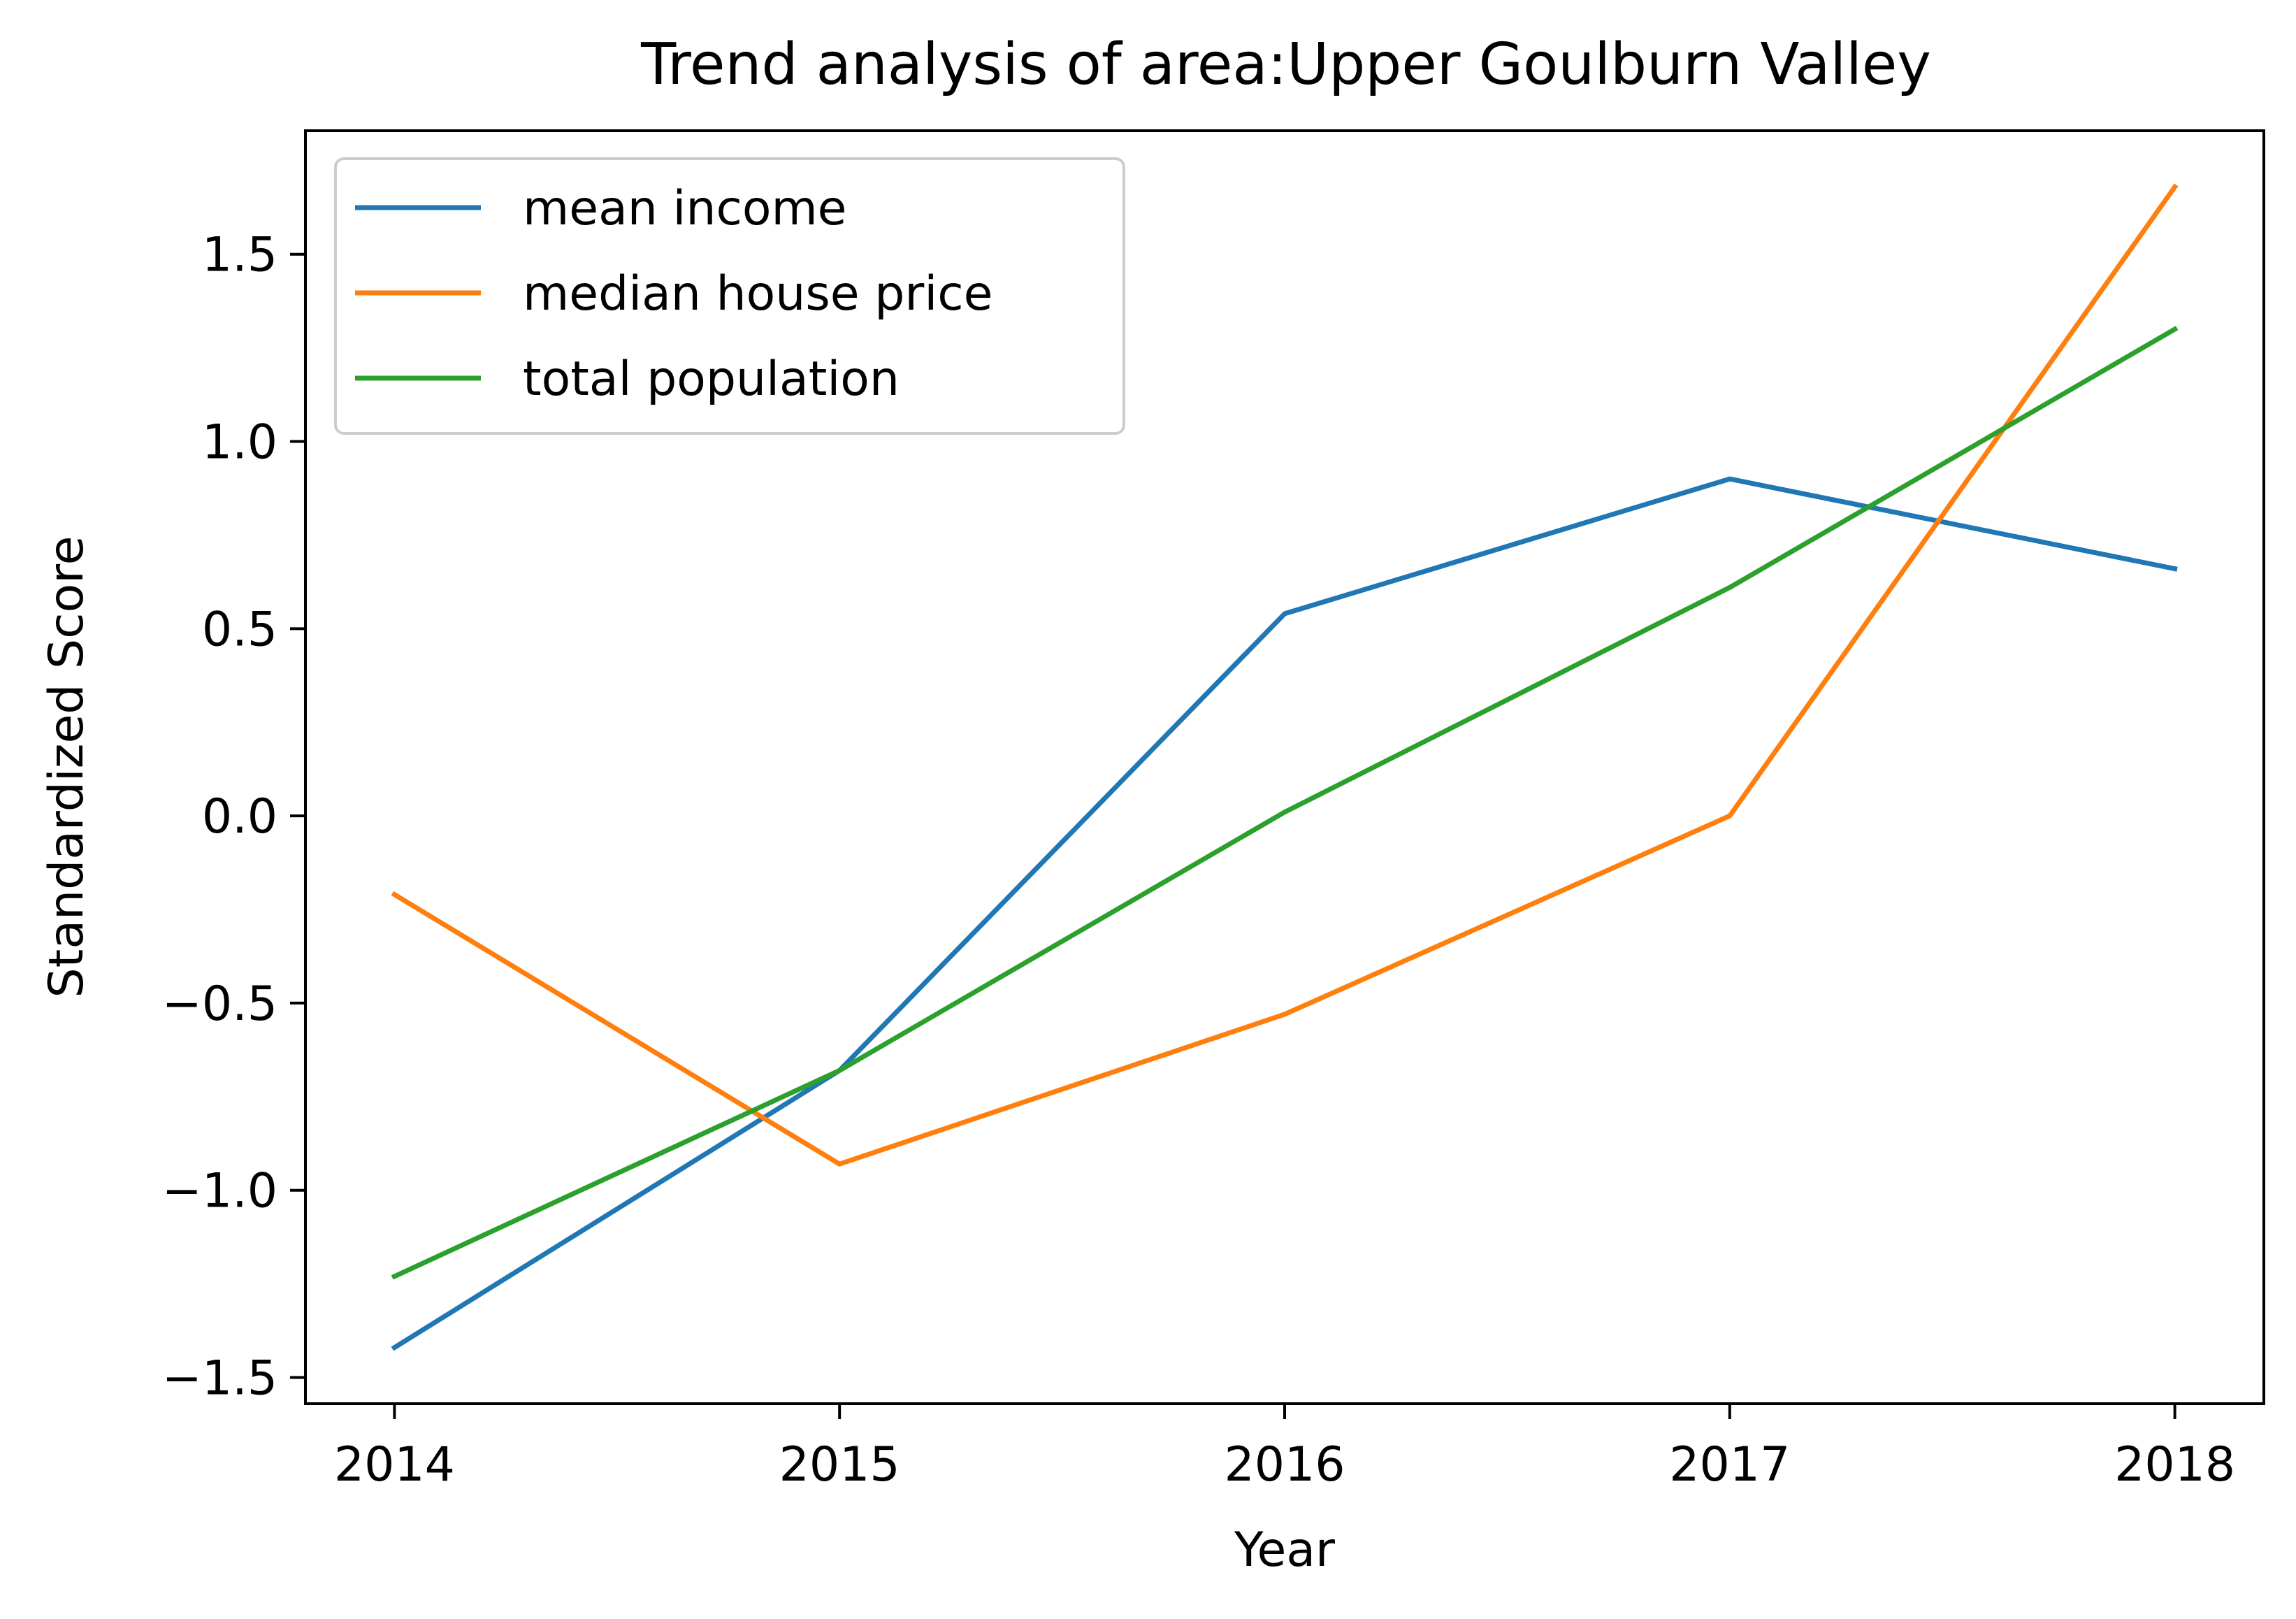  I want to click on y-tick-label: 1.5, so click(240, 255).